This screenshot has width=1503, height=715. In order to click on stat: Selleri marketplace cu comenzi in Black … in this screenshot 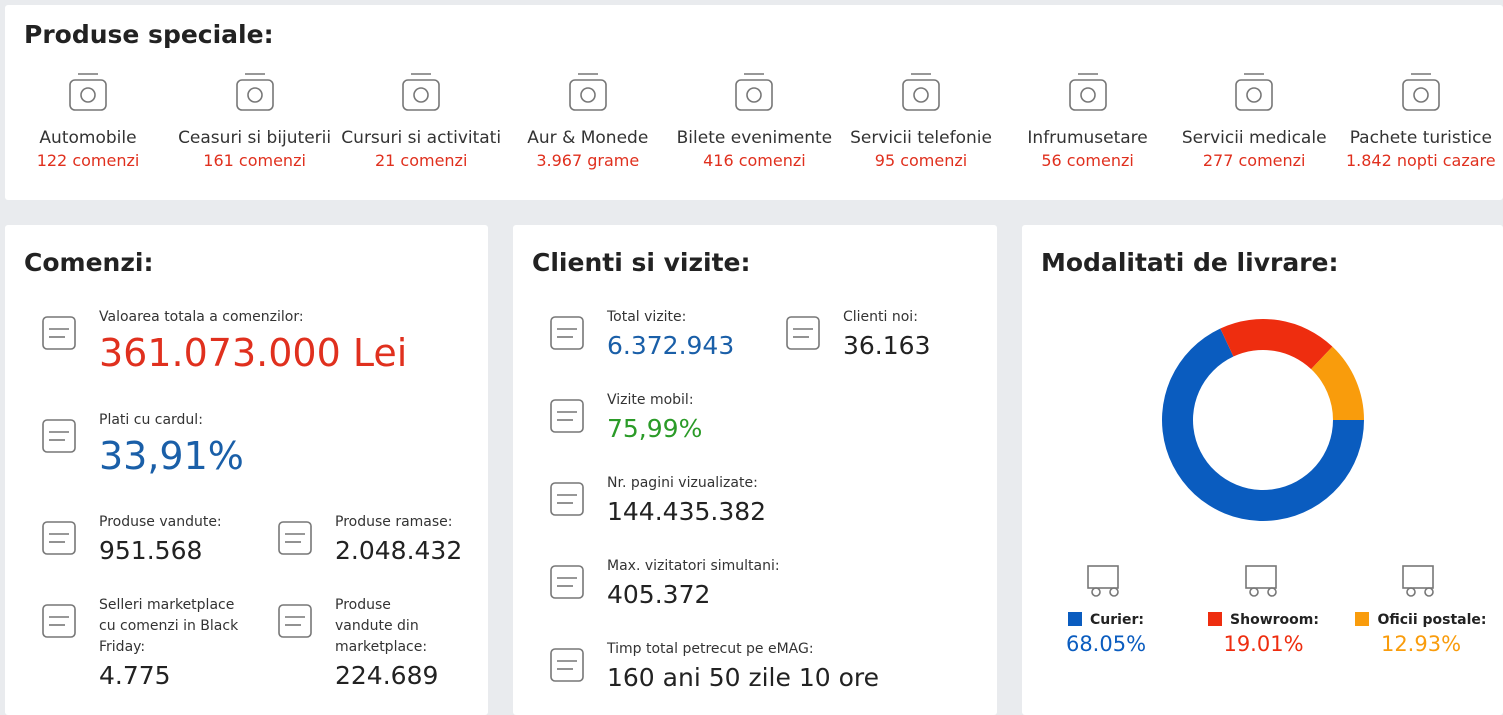, I will do `click(174, 642)`.